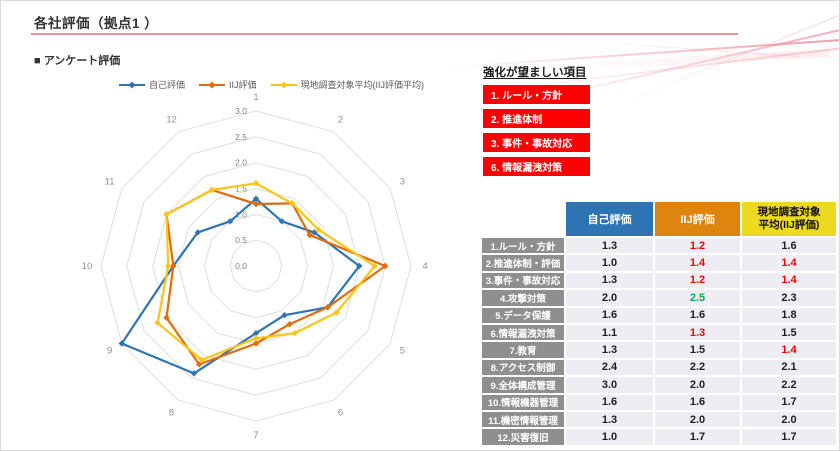 This screenshot has width=840, height=451. I want to click on row-label: 11.機密情報管理, so click(523, 419).